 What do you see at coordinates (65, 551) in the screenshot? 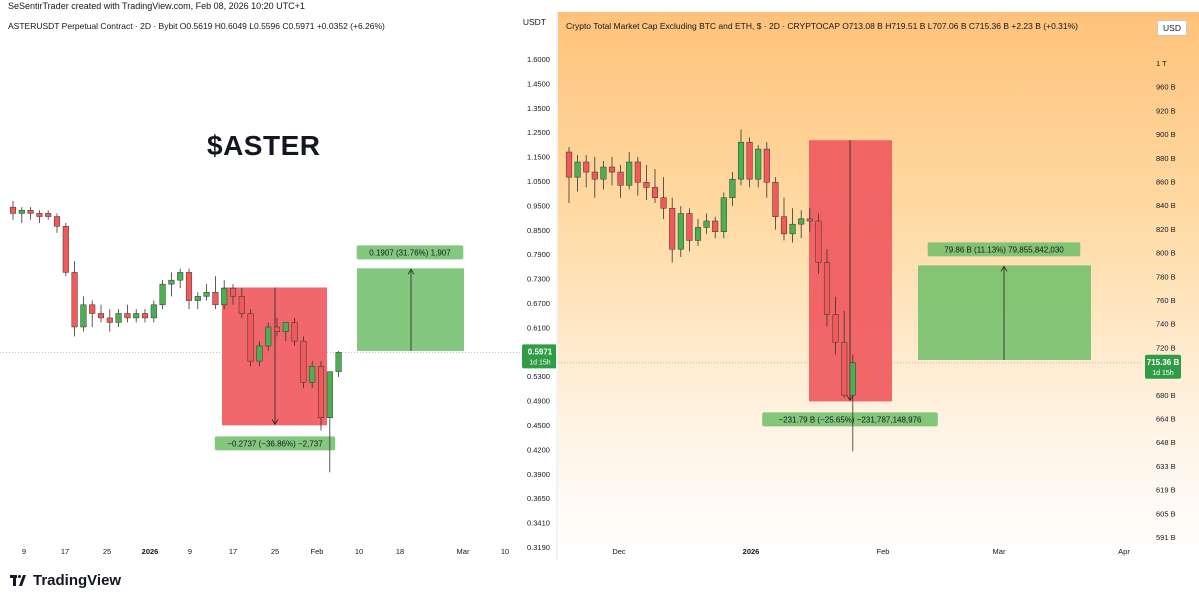
I see `x-tick-label: 17` at bounding box center [65, 551].